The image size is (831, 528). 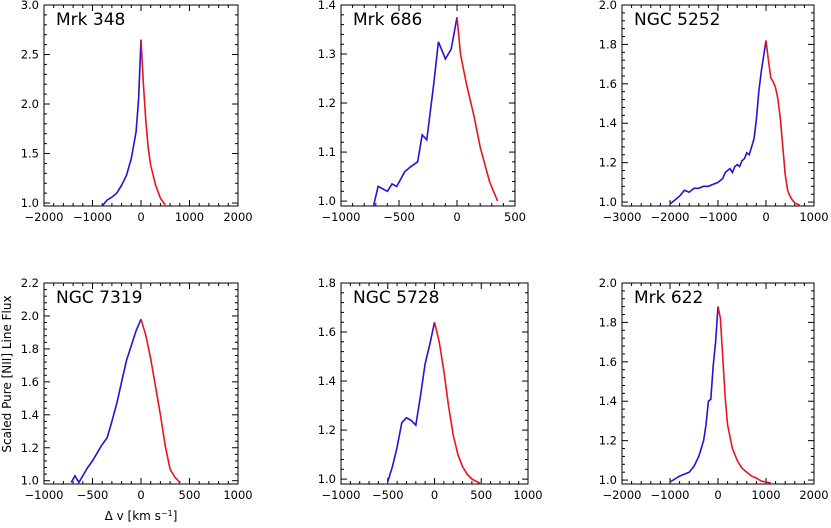 I want to click on panel-title: Mrk 348, so click(x=90, y=20).